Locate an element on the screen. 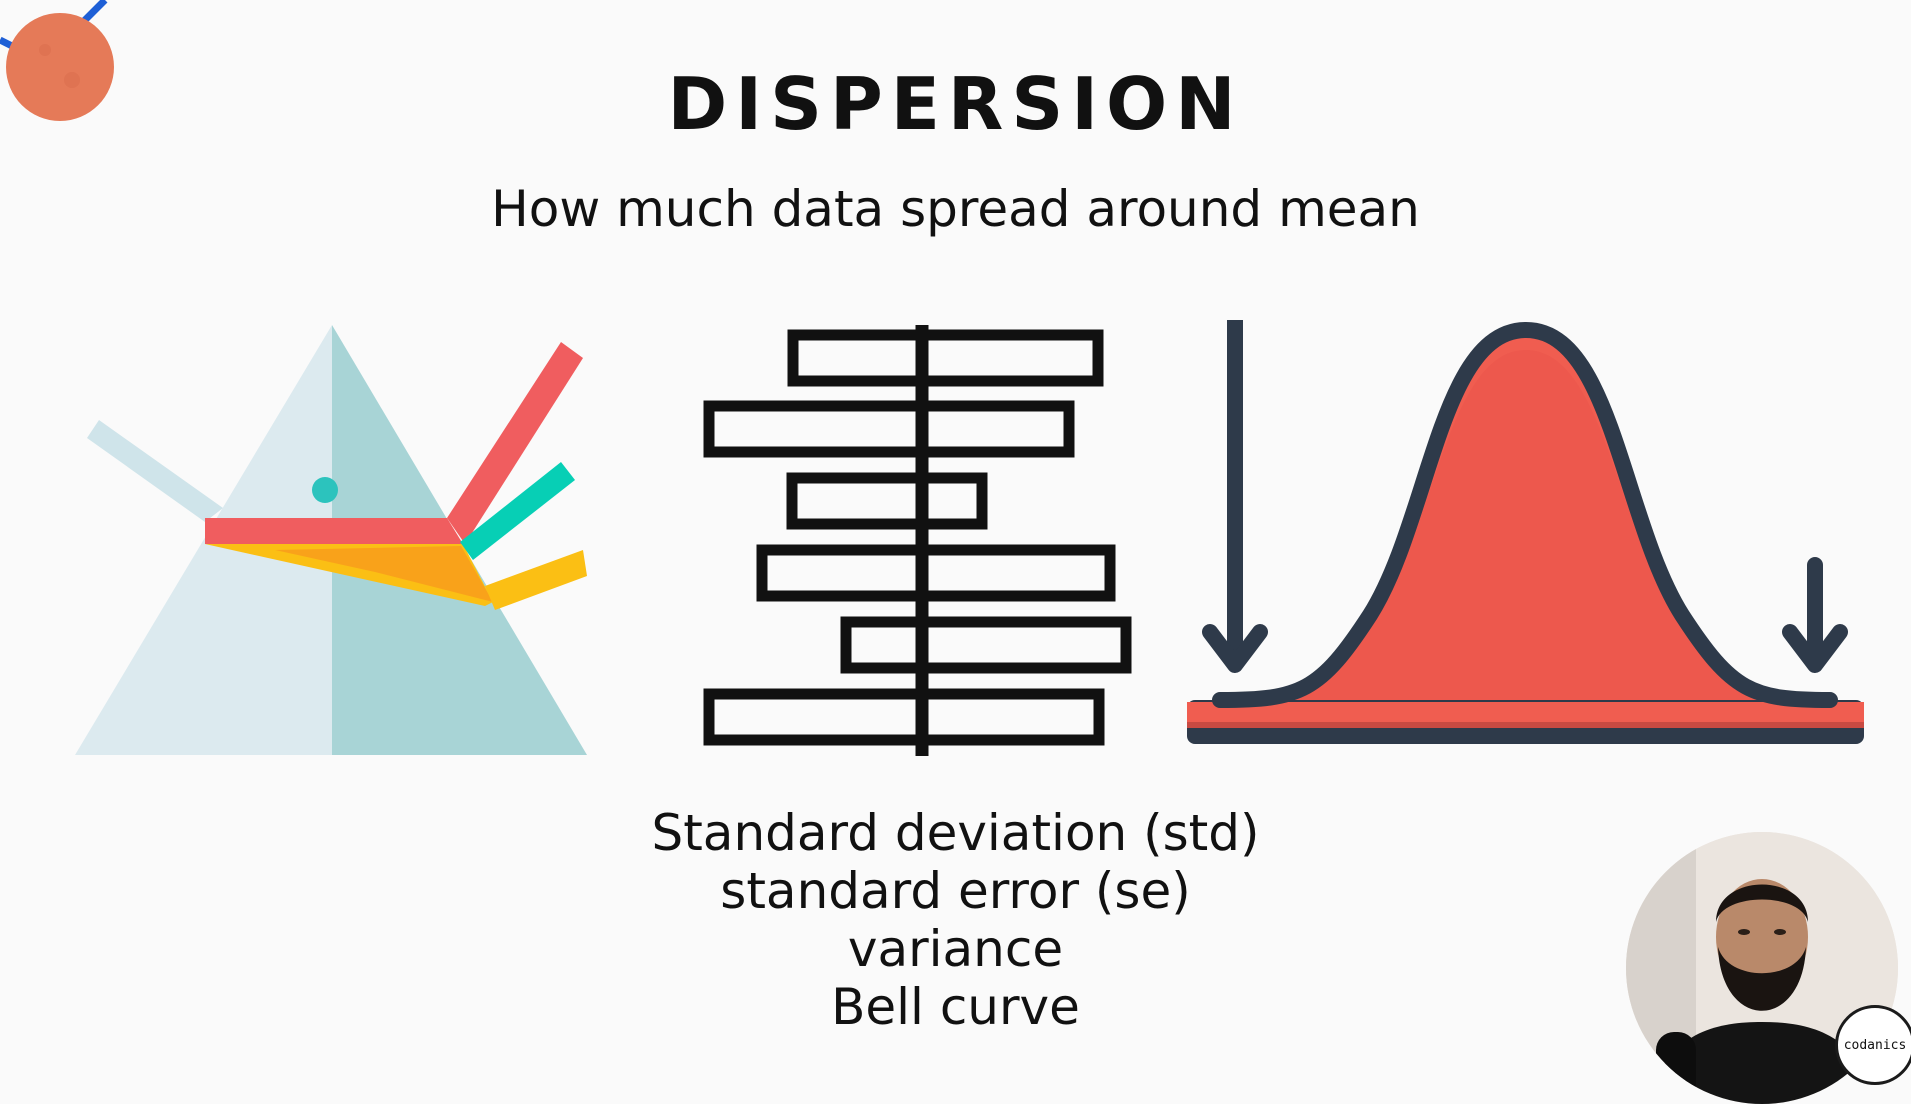 The image size is (1911, 1104). term-standard-deviation: Standard deviation (std) is located at coordinates (955, 833).